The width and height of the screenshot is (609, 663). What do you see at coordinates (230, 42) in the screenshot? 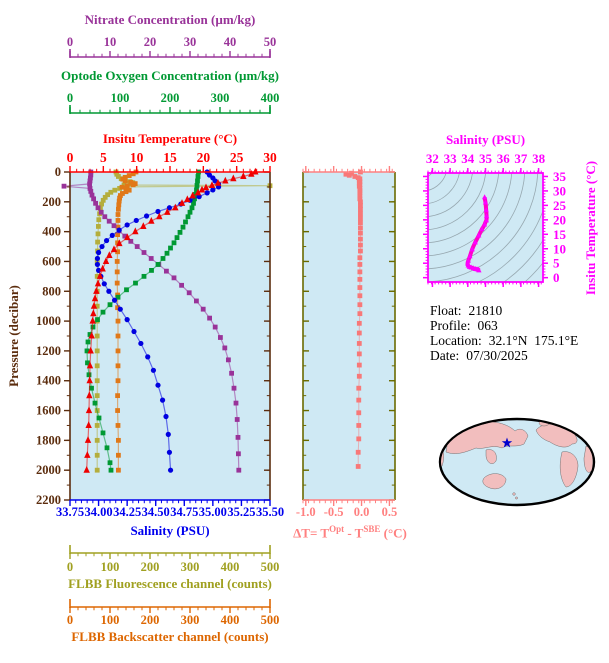
I see `svg-text: 40` at bounding box center [230, 42].